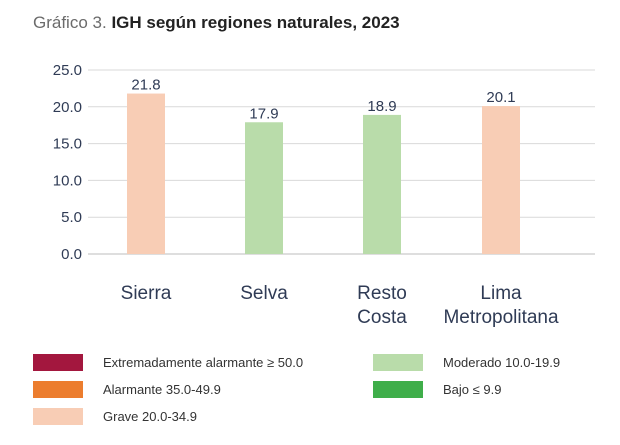  I want to click on legend-label: Grave 20.0-34.9, so click(150, 416).